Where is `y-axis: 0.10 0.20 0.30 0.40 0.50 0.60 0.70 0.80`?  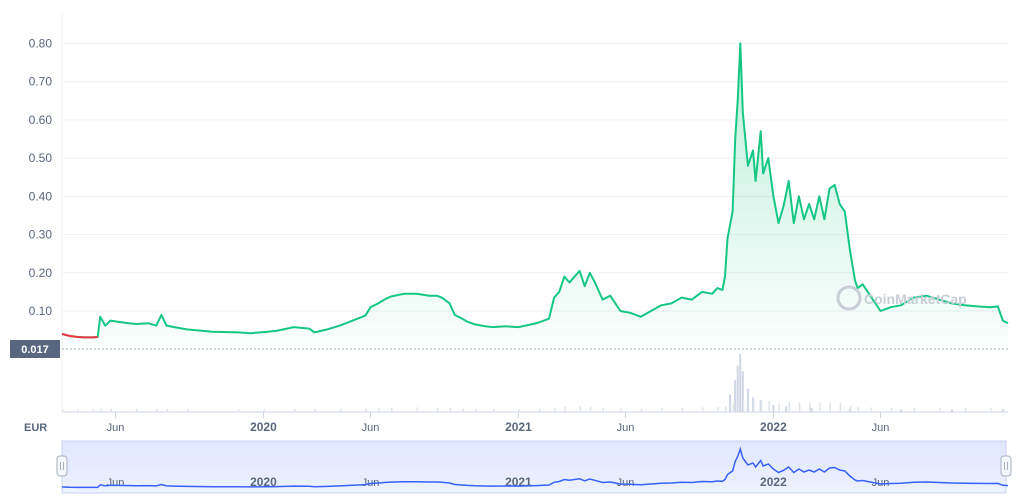
y-axis: 0.10 0.20 0.30 0.40 0.50 0.60 0.70 0.80 is located at coordinates (41, 177).